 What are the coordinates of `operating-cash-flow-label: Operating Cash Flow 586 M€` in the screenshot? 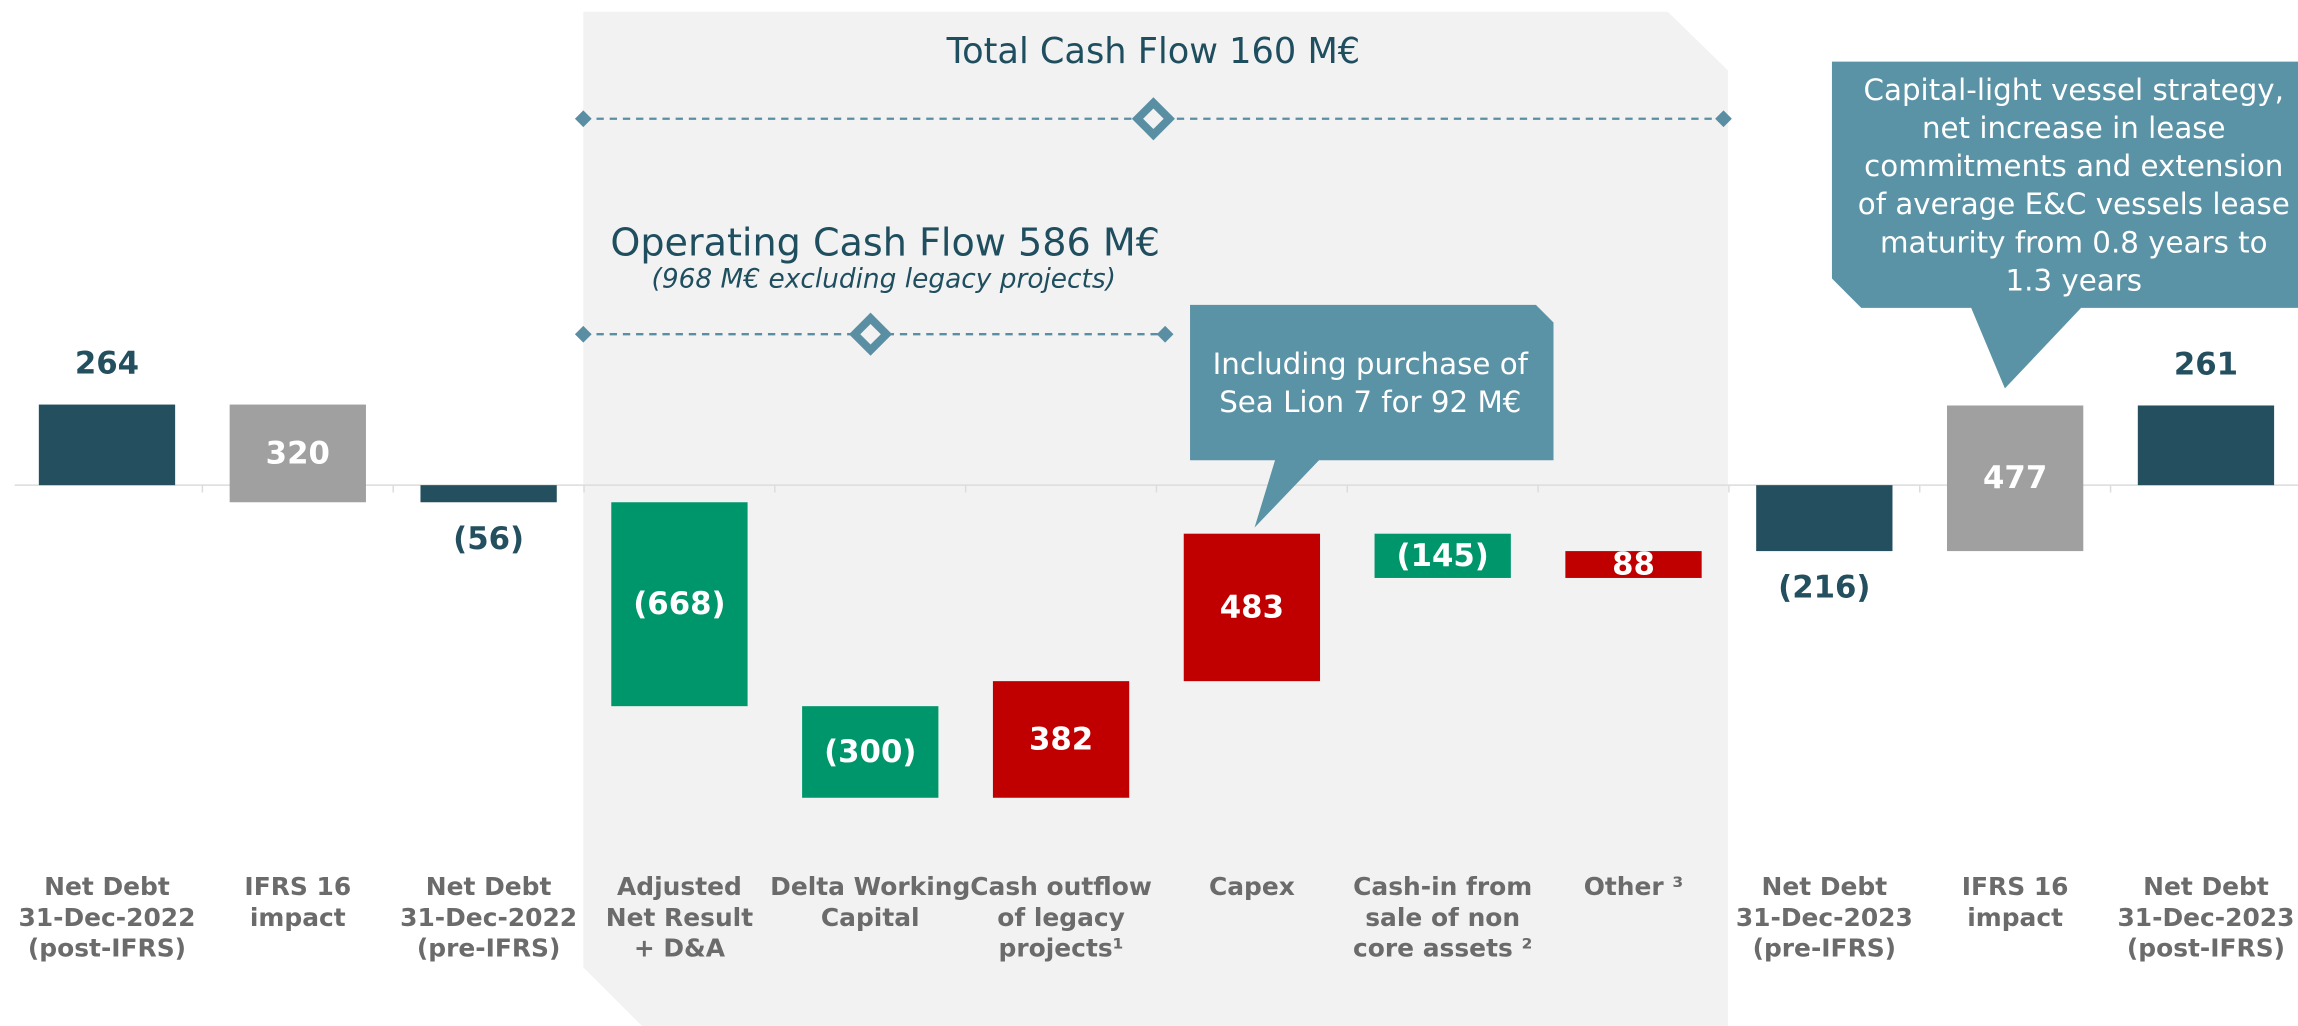 It's located at (885, 242).